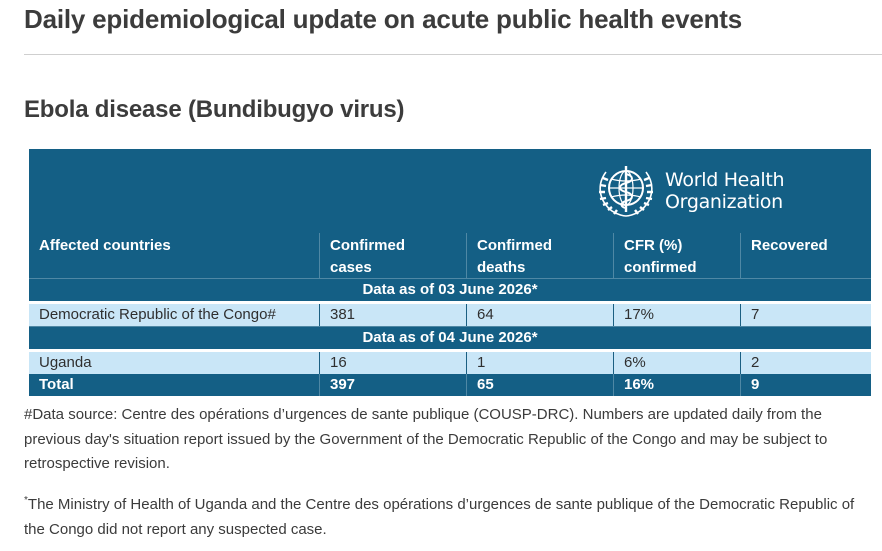 This screenshot has height=551, width=882. I want to click on header-recovered: Recovered, so click(805, 255).